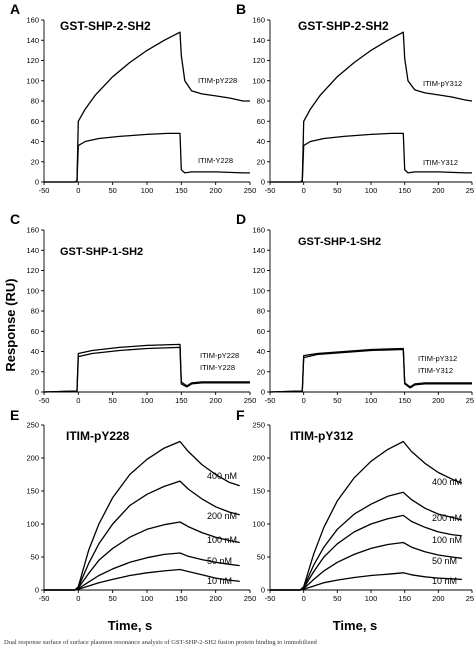 The image size is (474, 647). I want to click on series-label: 10 nM, so click(219, 581).